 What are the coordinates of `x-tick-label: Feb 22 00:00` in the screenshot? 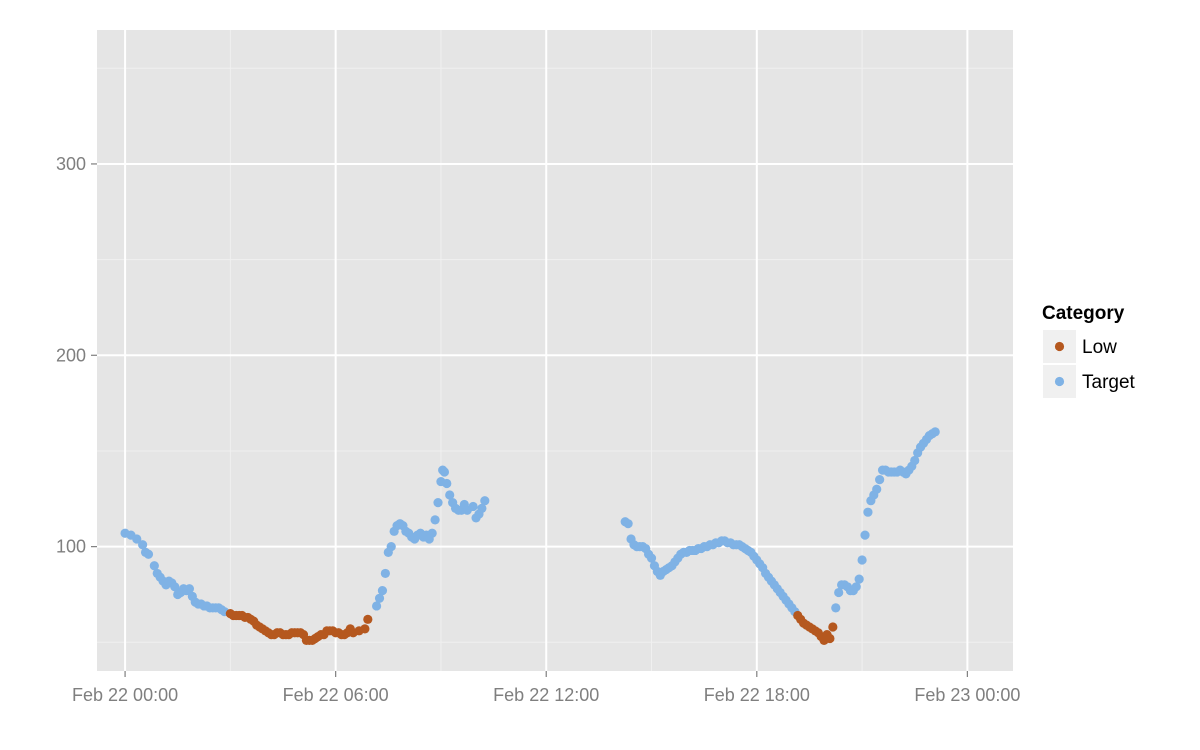 It's located at (125, 695).